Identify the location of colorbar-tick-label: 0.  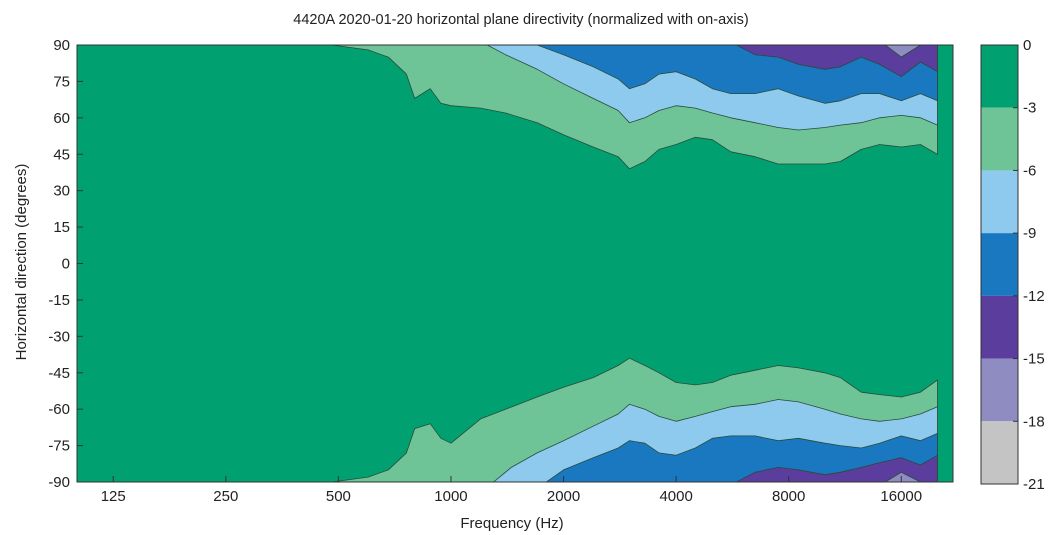
(1027, 45).